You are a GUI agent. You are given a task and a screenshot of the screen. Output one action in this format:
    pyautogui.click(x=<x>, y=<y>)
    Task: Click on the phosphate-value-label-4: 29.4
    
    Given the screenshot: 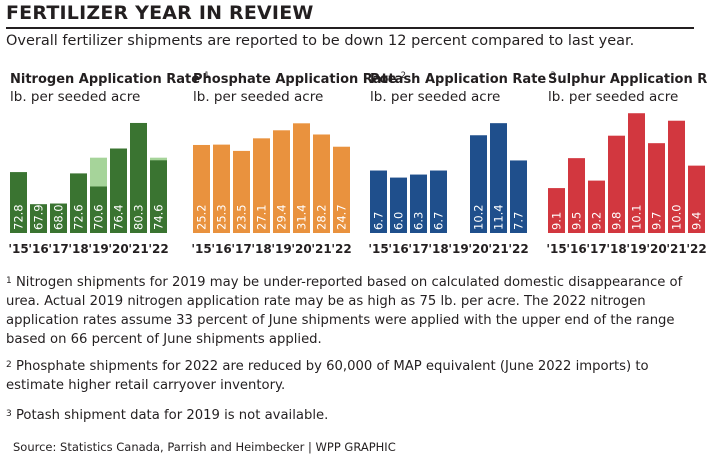 What is the action you would take?
    pyautogui.click(x=282, y=217)
    